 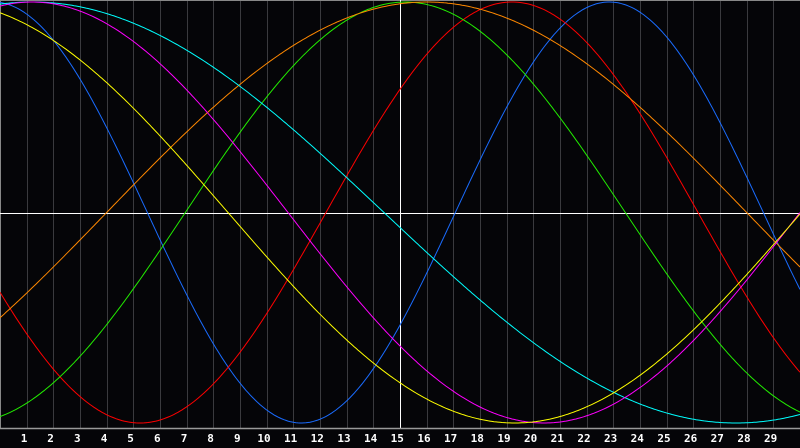 I want to click on x-tick-label: 10, so click(x=263, y=438).